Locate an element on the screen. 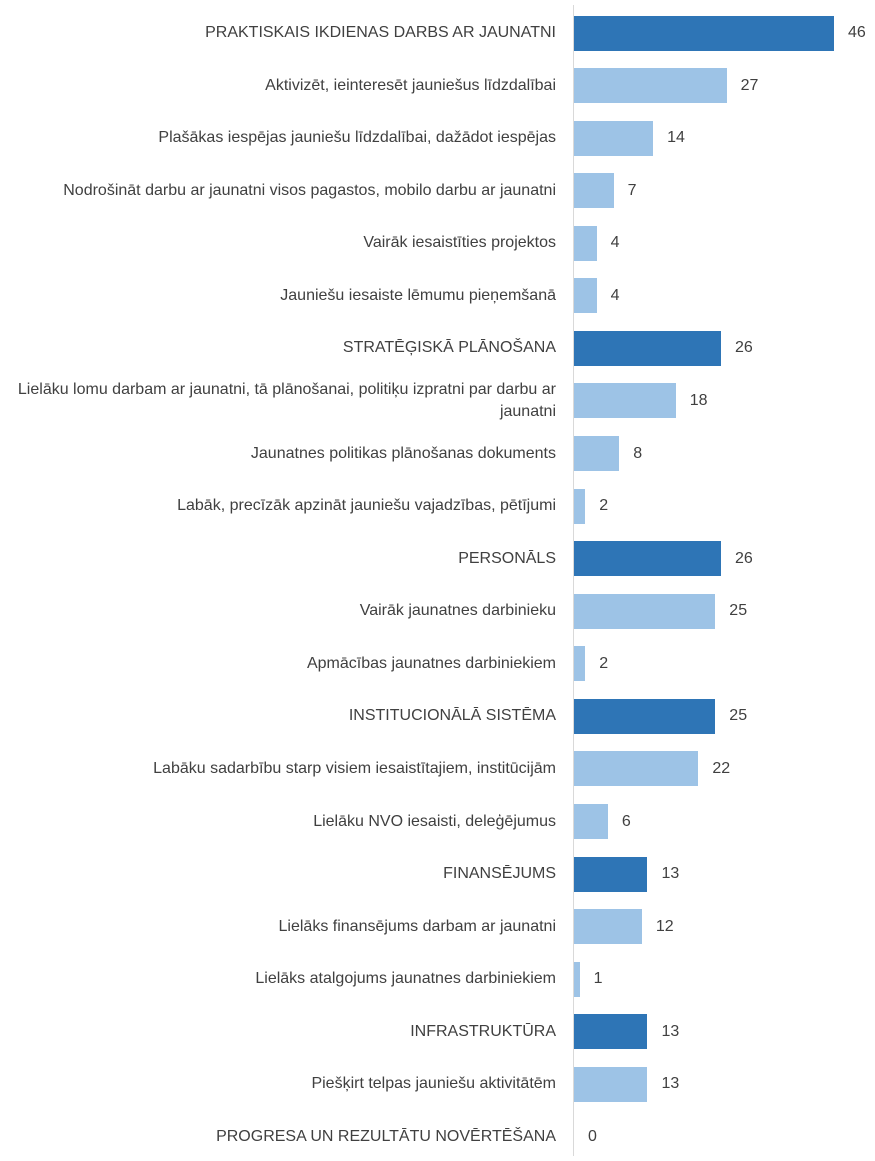  category-label: Apmācības jaunatnes darbiniekiem is located at coordinates (431, 663).